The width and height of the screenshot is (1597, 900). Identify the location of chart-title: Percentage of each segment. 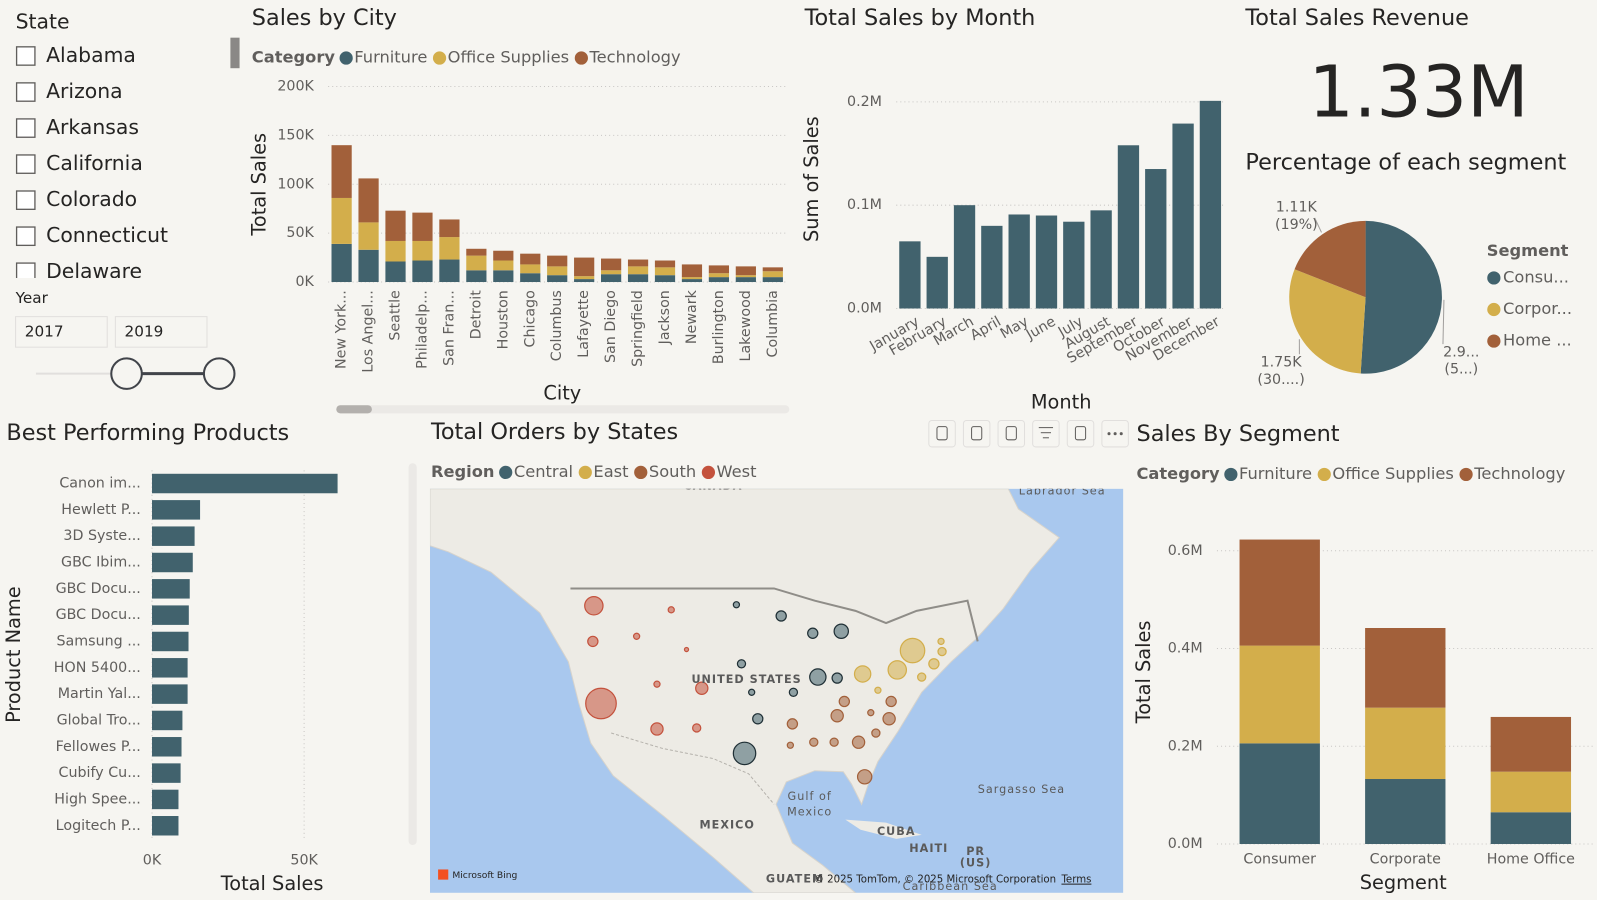
(1405, 162).